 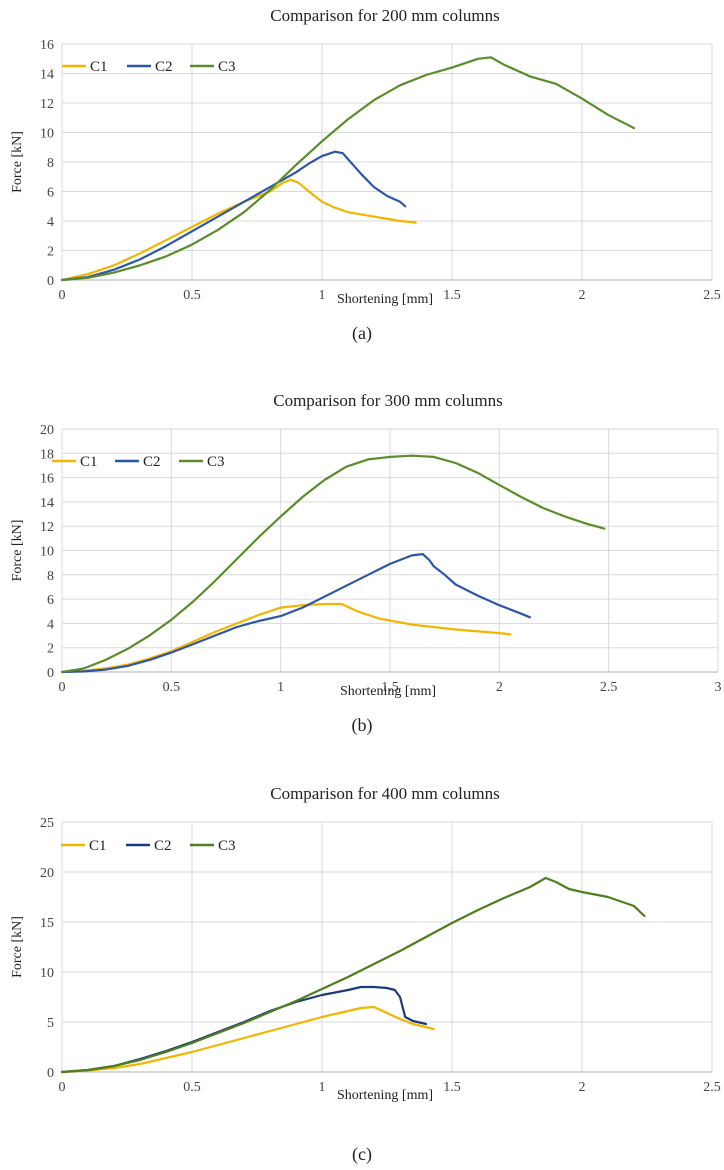 I want to click on figure-caption: (c), so click(x=362, y=1154).